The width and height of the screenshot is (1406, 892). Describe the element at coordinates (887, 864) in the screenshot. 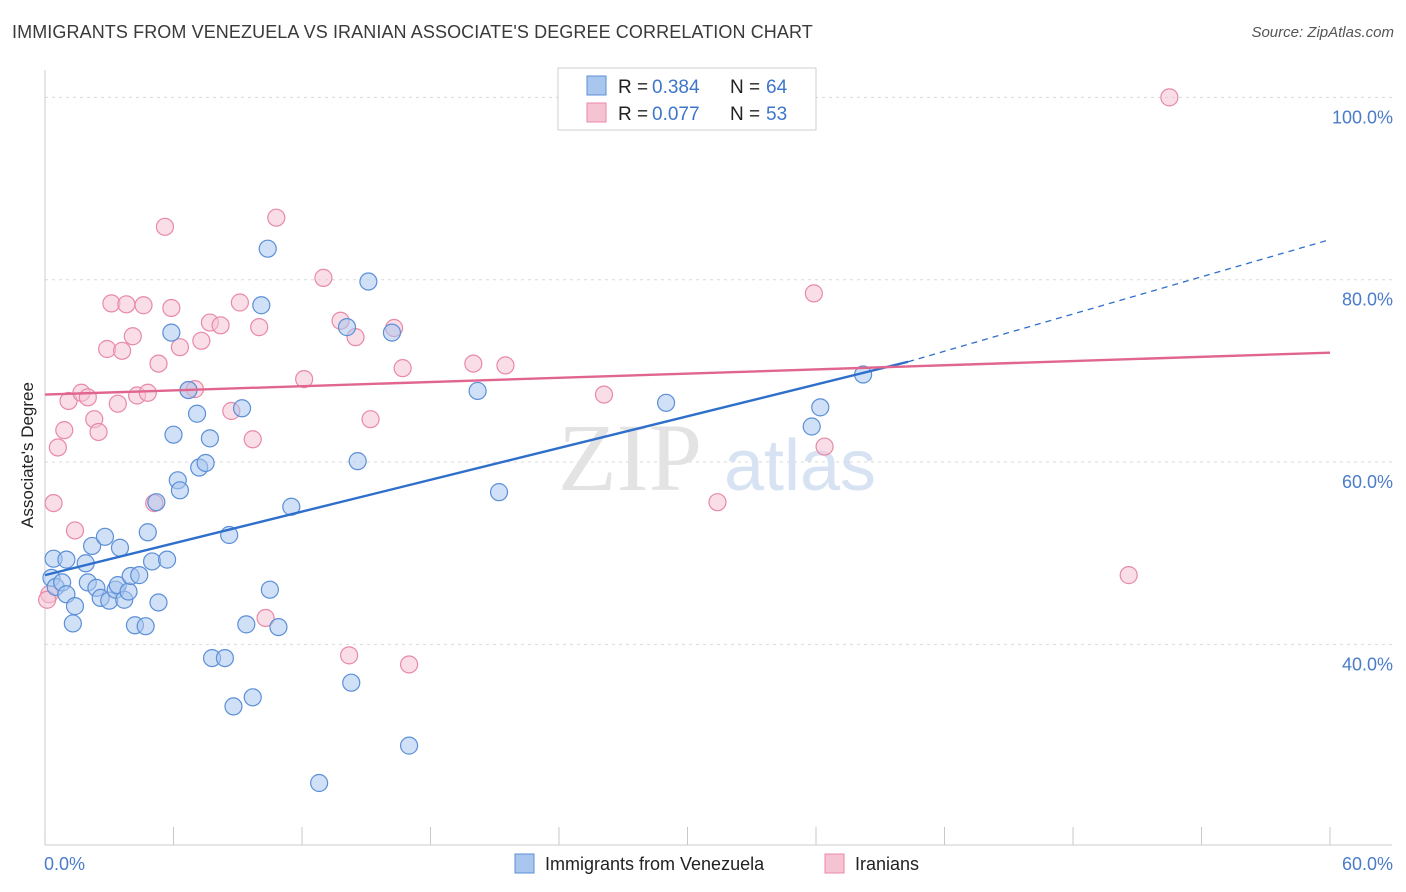

I see `bottom-legend-label-iranians: Iranians` at that location.